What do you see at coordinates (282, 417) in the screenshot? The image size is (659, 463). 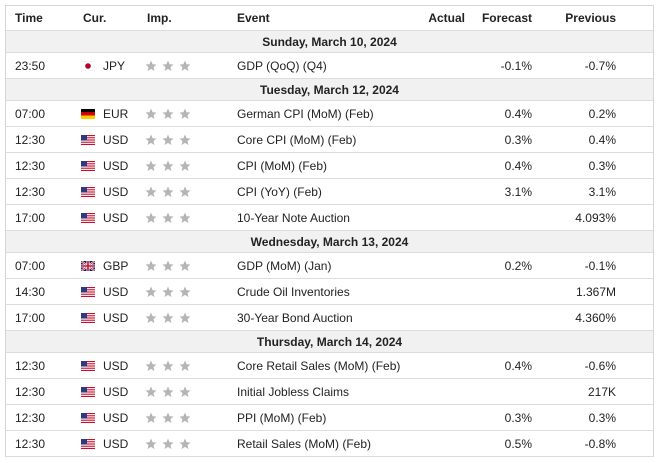 I see `event-name: PPI (MoM) (Feb)` at bounding box center [282, 417].